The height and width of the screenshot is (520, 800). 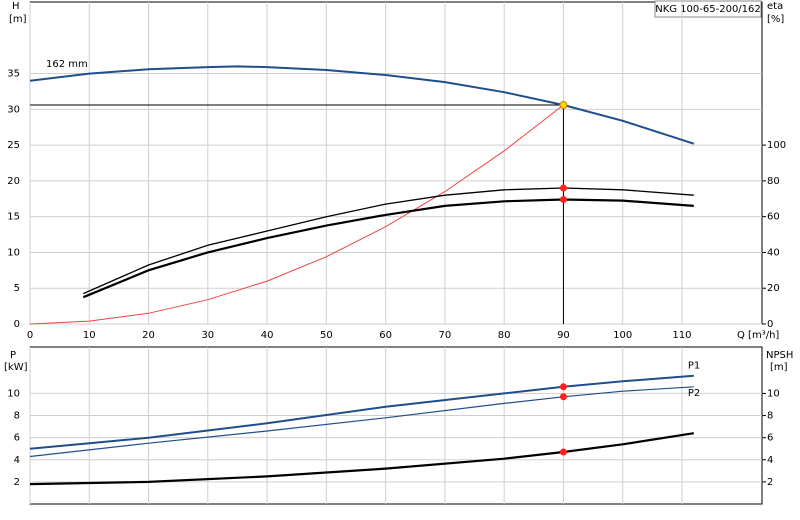 I want to click on y-tick-label: 6, so click(x=17, y=438).